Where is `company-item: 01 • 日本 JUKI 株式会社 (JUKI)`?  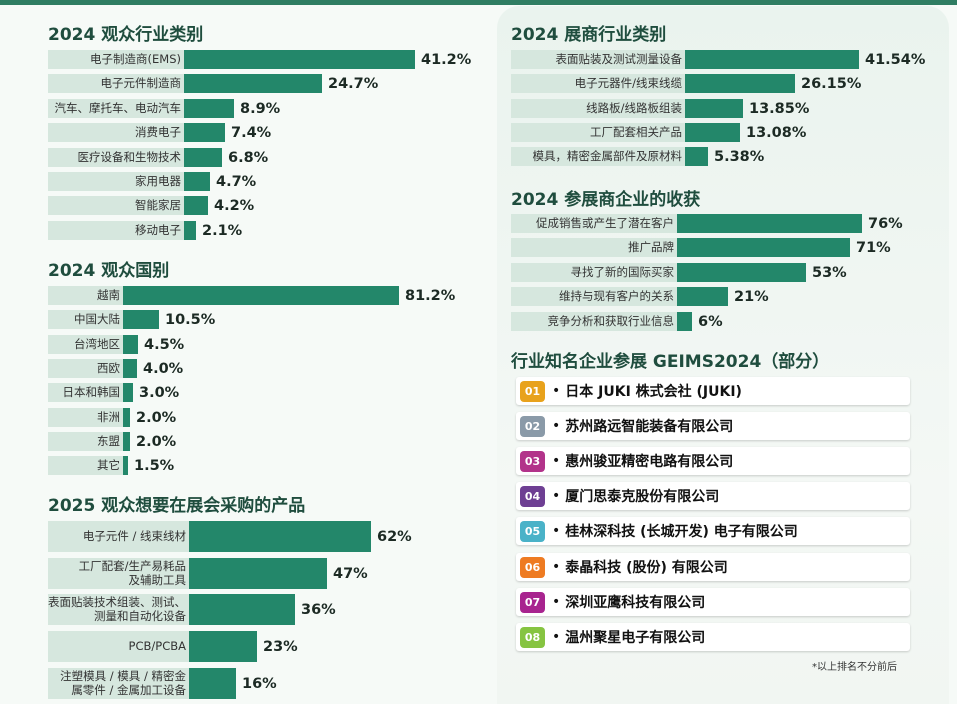
company-item: 01 • 日本 JUKI 株式会社 (JUKI) is located at coordinates (713, 391).